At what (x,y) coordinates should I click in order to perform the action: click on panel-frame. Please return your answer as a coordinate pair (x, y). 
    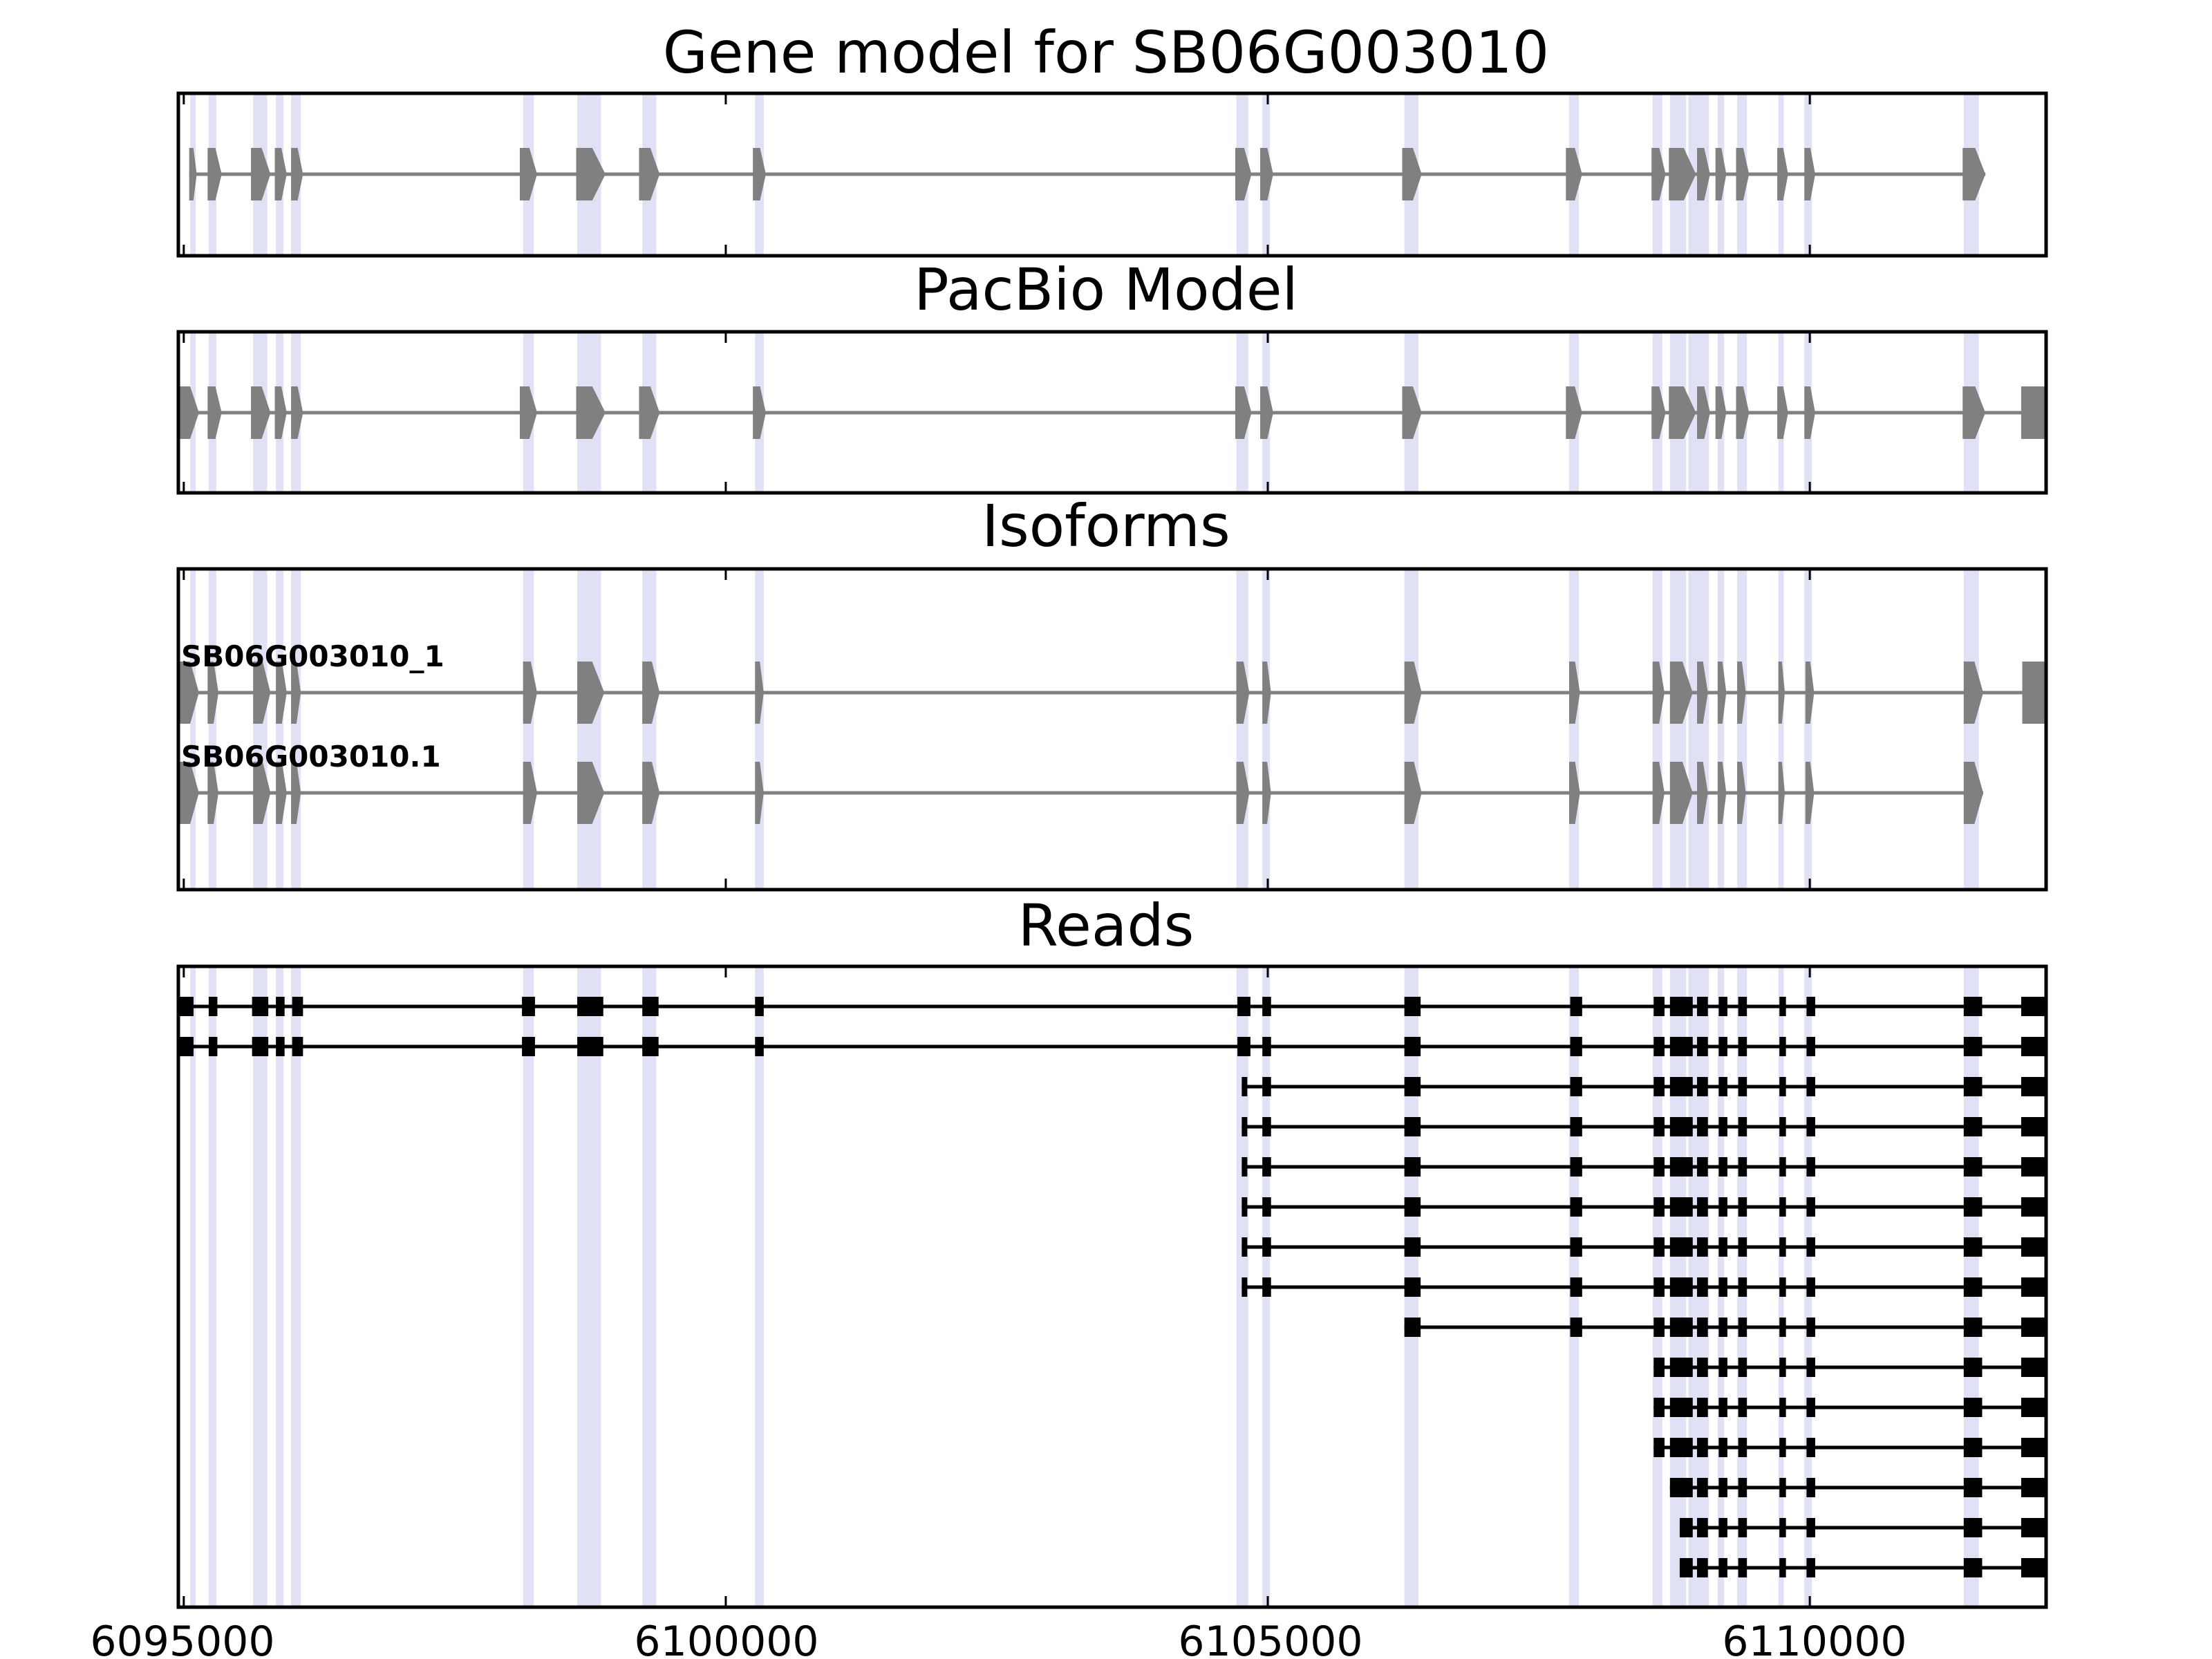
    Looking at the image, I should click on (1112, 412).